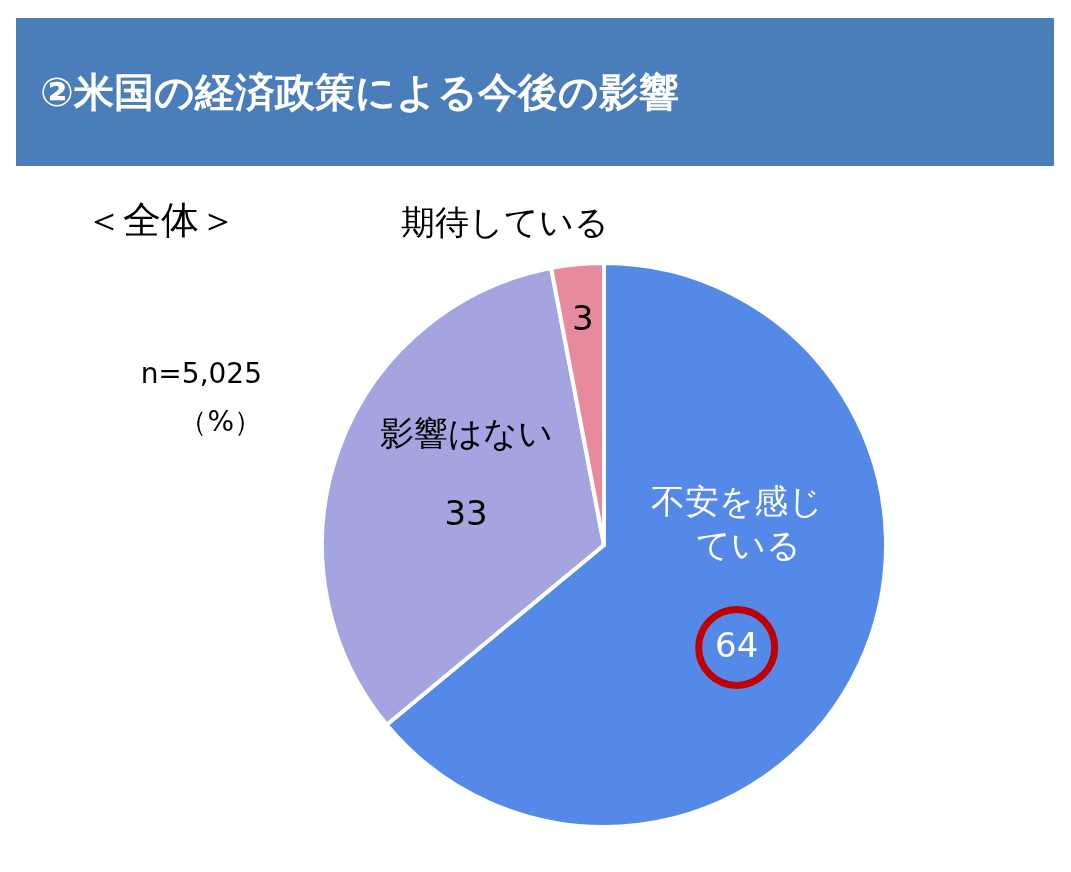  Describe the element at coordinates (737, 644) in the screenshot. I see `data-label: 64` at that location.